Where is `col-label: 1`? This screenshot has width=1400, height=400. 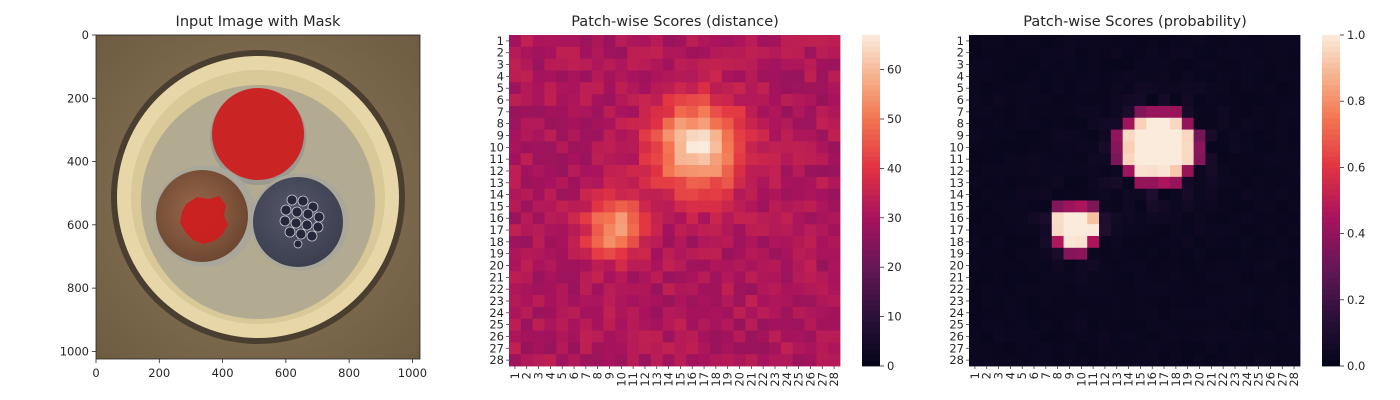
col-label: 1 is located at coordinates (975, 375).